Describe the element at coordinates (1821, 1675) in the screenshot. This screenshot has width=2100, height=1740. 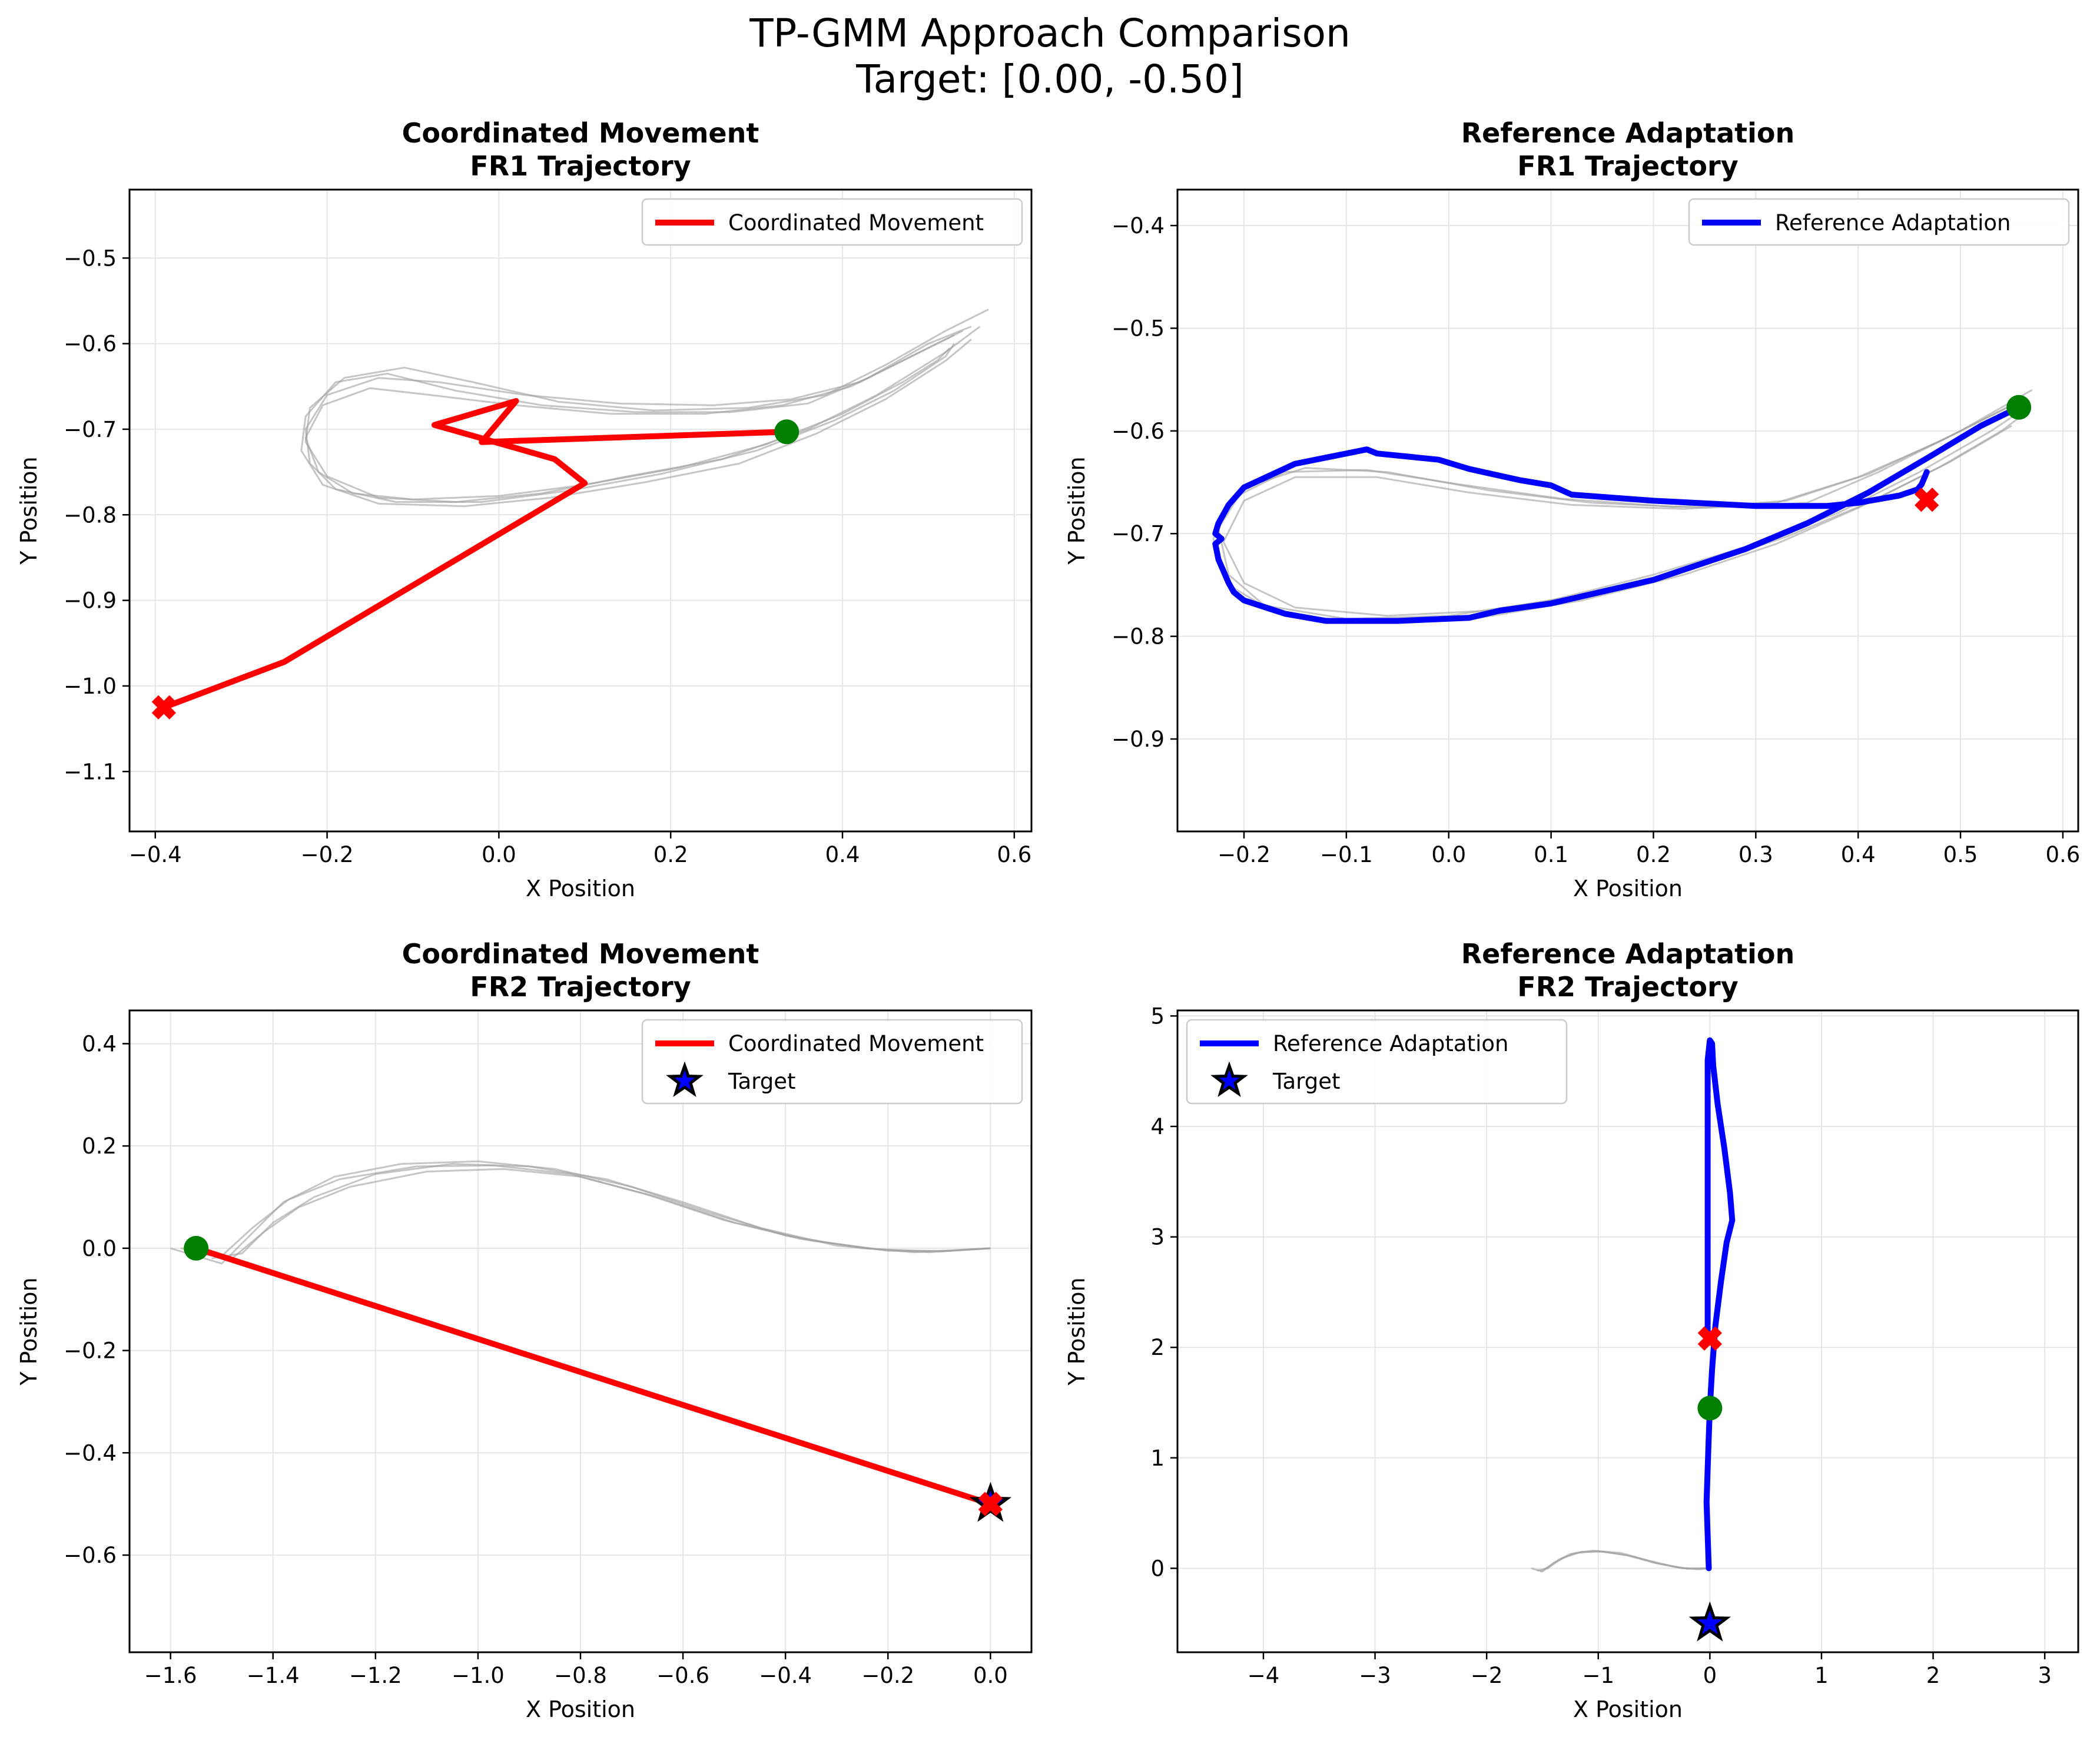
I see `x-tick-label: 1` at that location.